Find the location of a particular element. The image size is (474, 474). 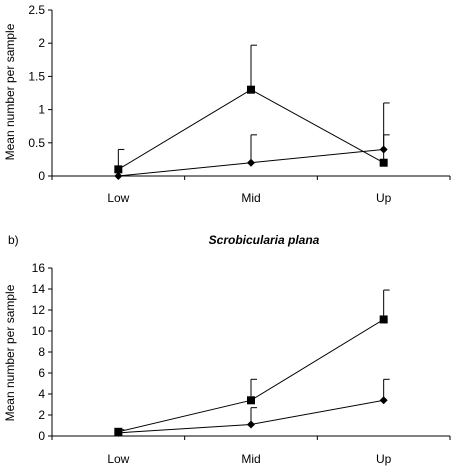

y-tick-label: 12 is located at coordinates (39, 310).